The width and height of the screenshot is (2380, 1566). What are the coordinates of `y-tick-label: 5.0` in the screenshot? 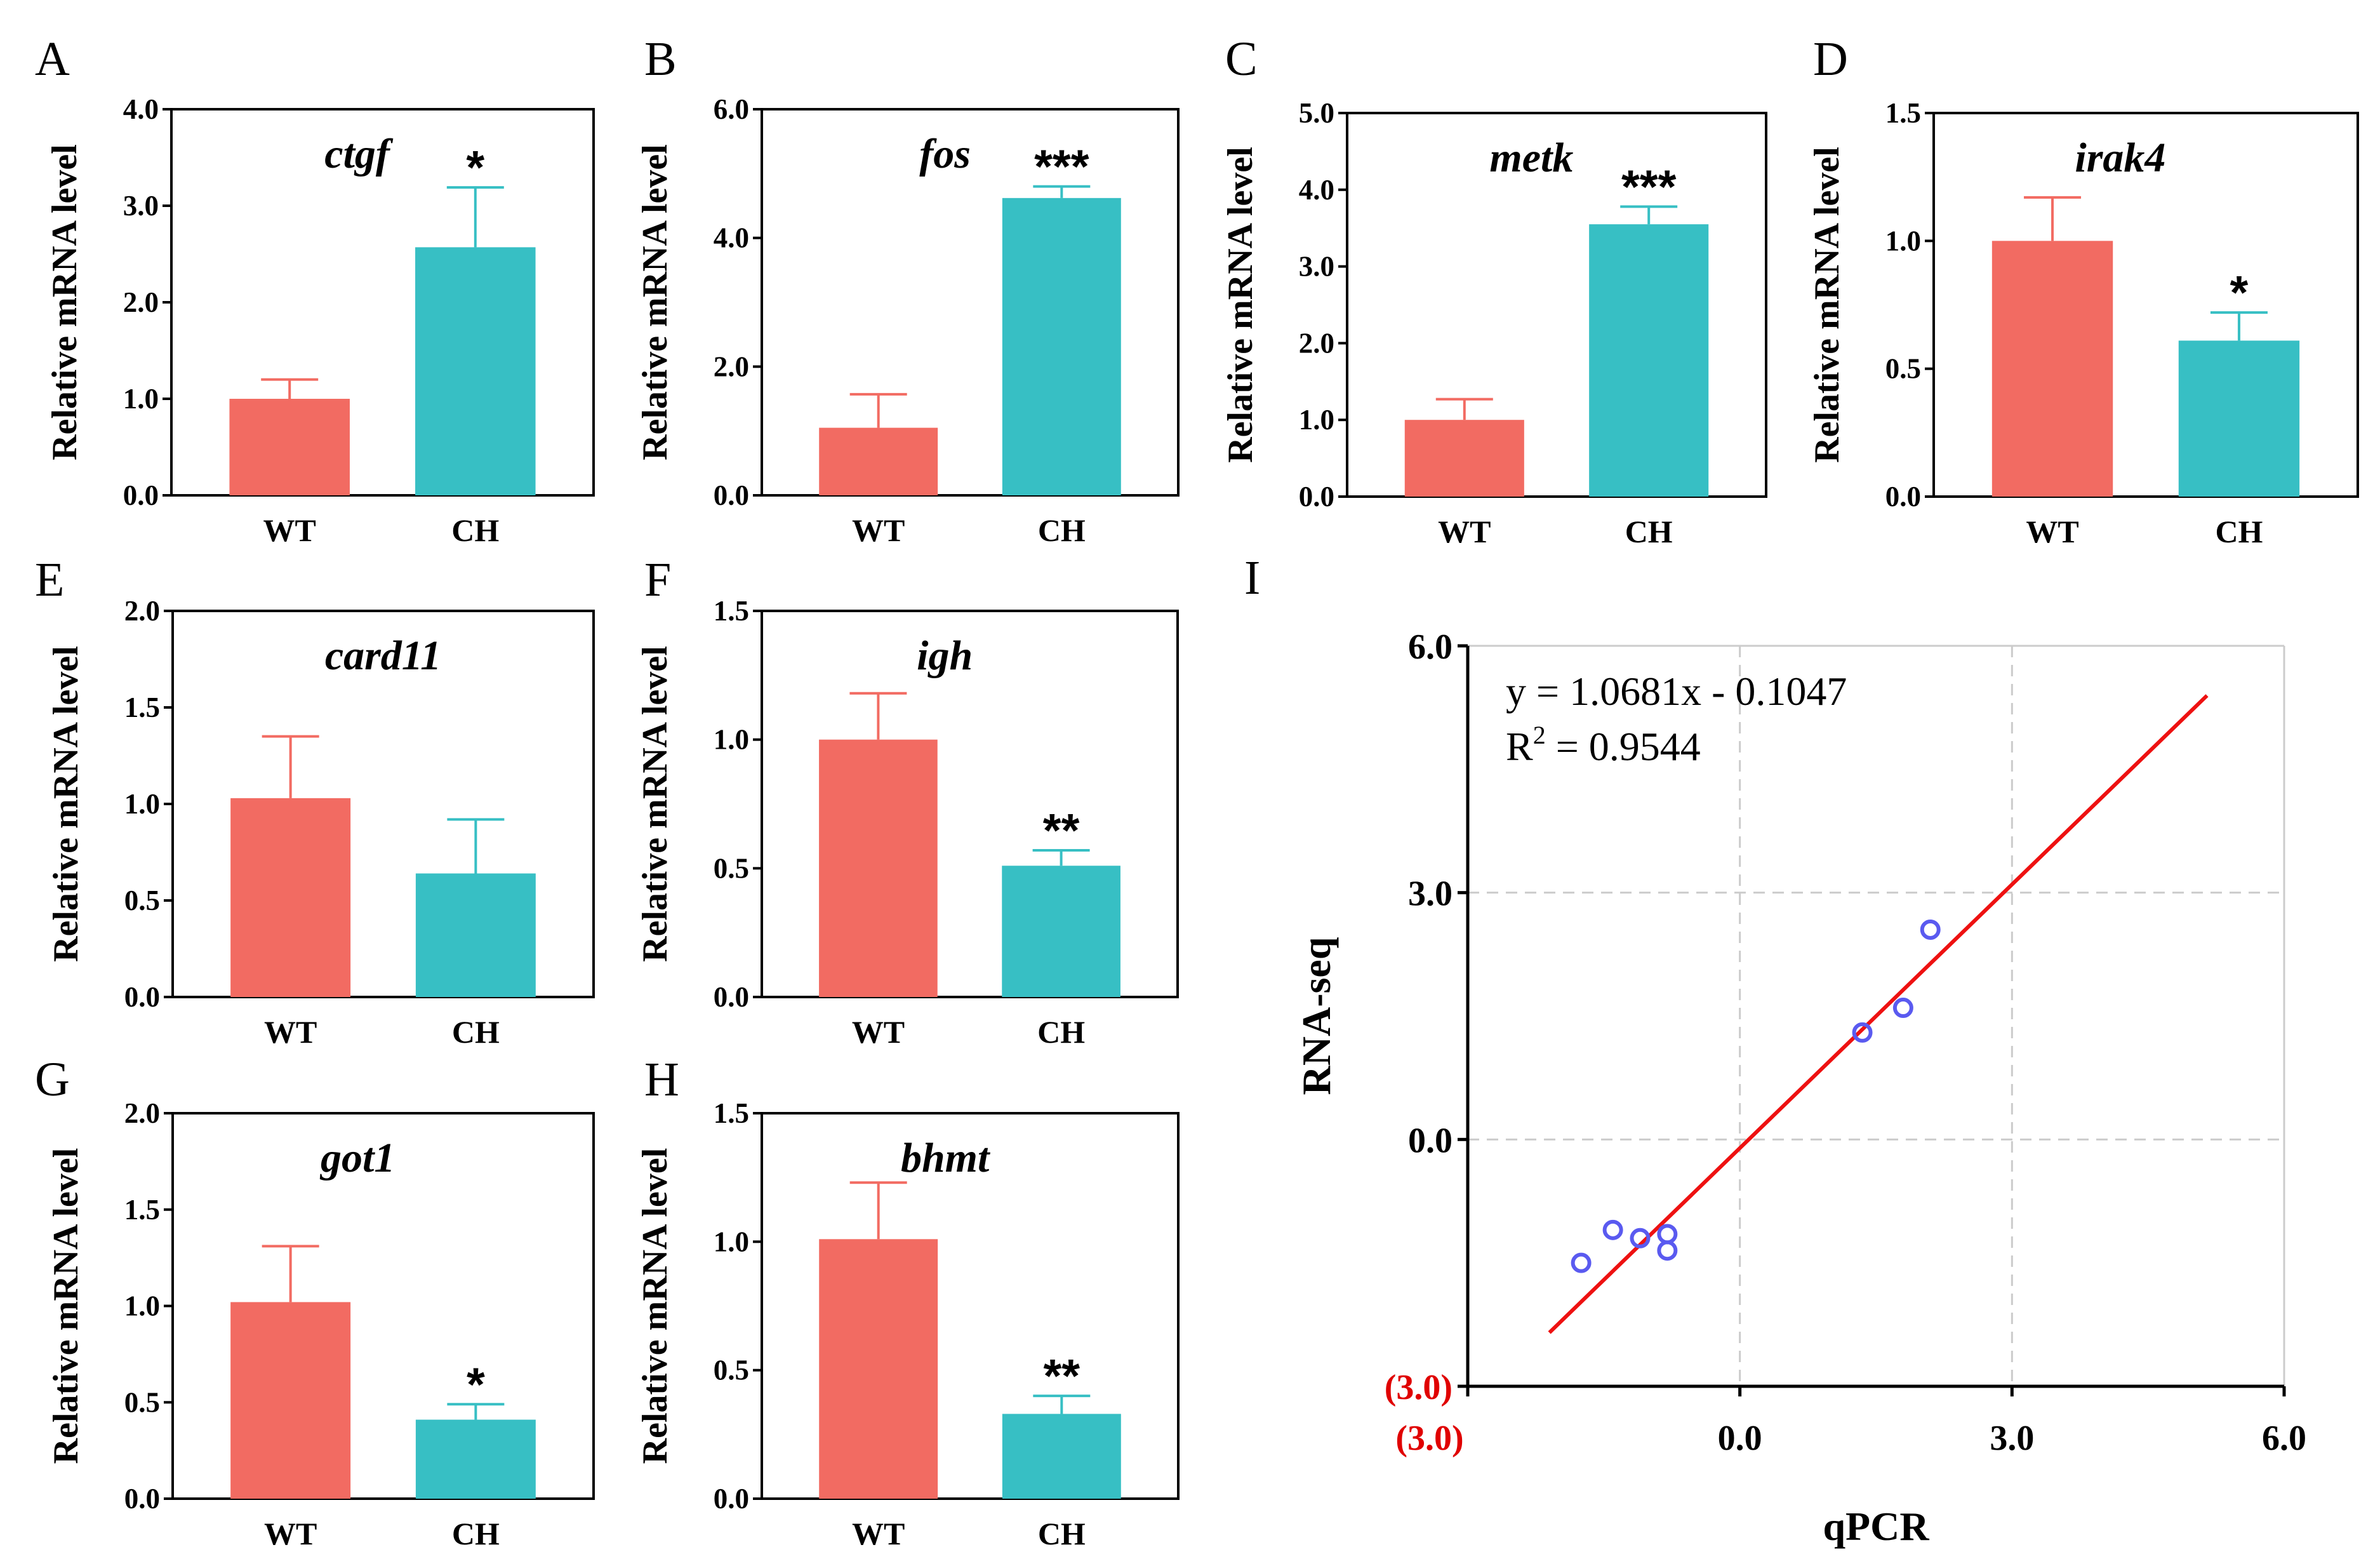 It's located at (1316, 113).